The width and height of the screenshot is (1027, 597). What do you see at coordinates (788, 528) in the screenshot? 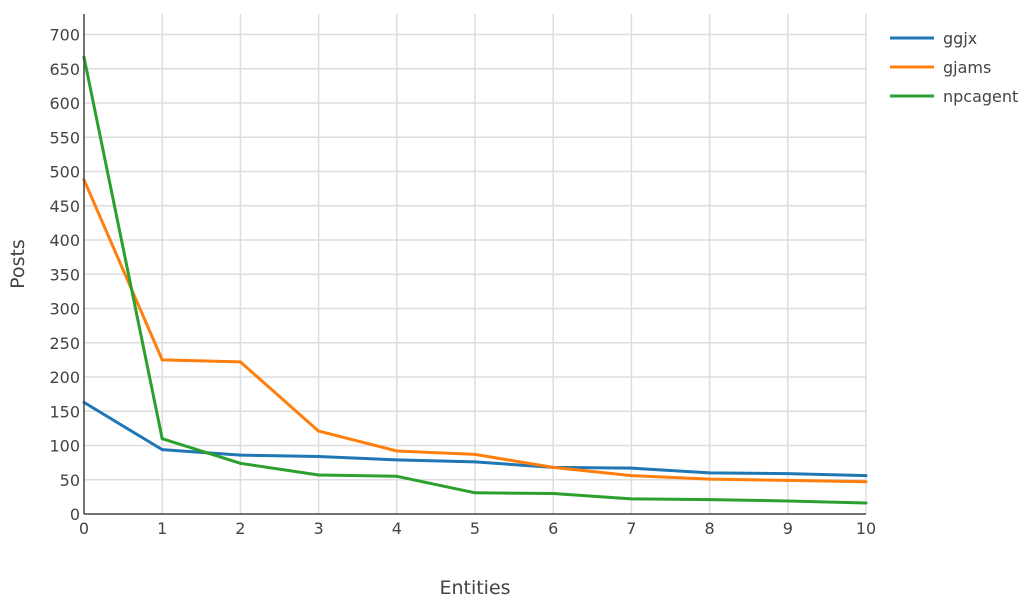
I see `x-tick-label: 9` at bounding box center [788, 528].